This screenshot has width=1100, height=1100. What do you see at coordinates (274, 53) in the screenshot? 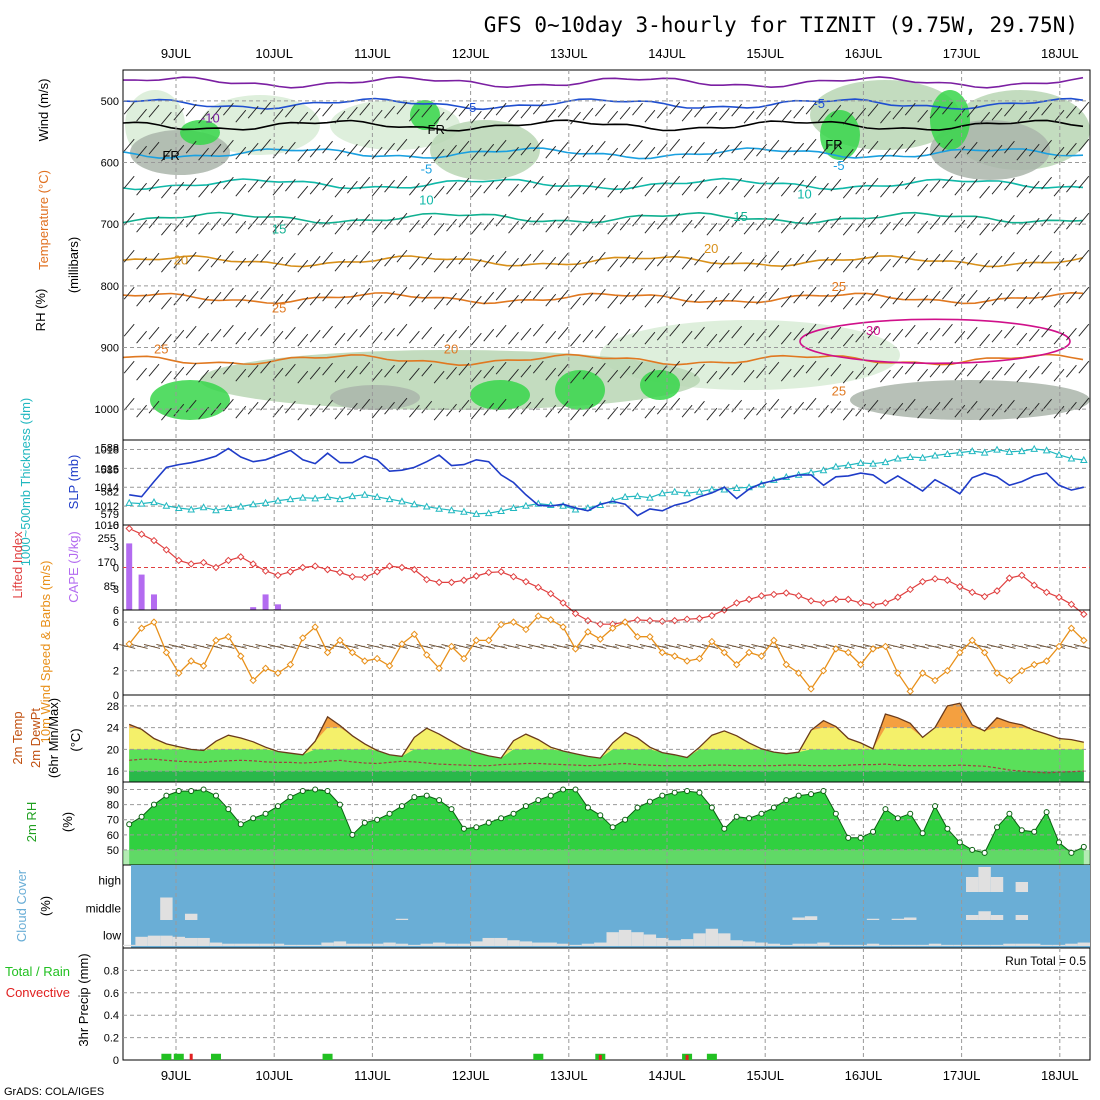
I see `top-date-label: 10JUL` at bounding box center [274, 53].